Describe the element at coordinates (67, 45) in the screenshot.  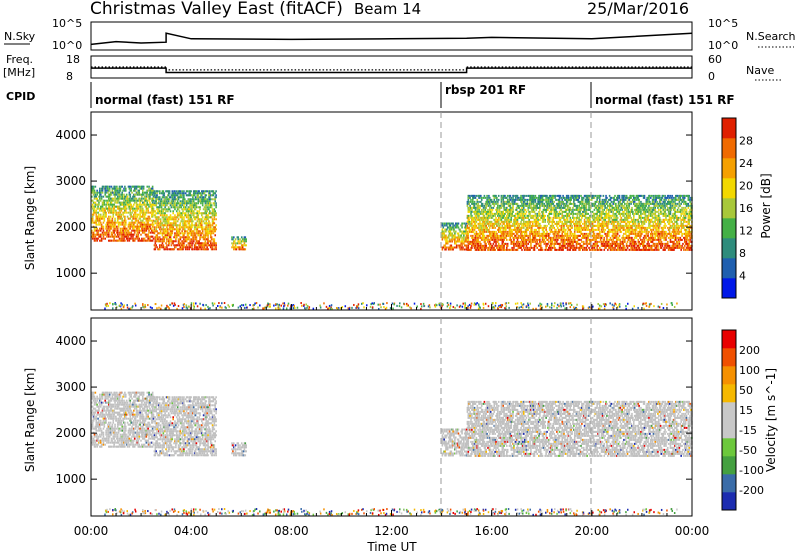
I see `nsky-tick-bottom: 10^0` at that location.